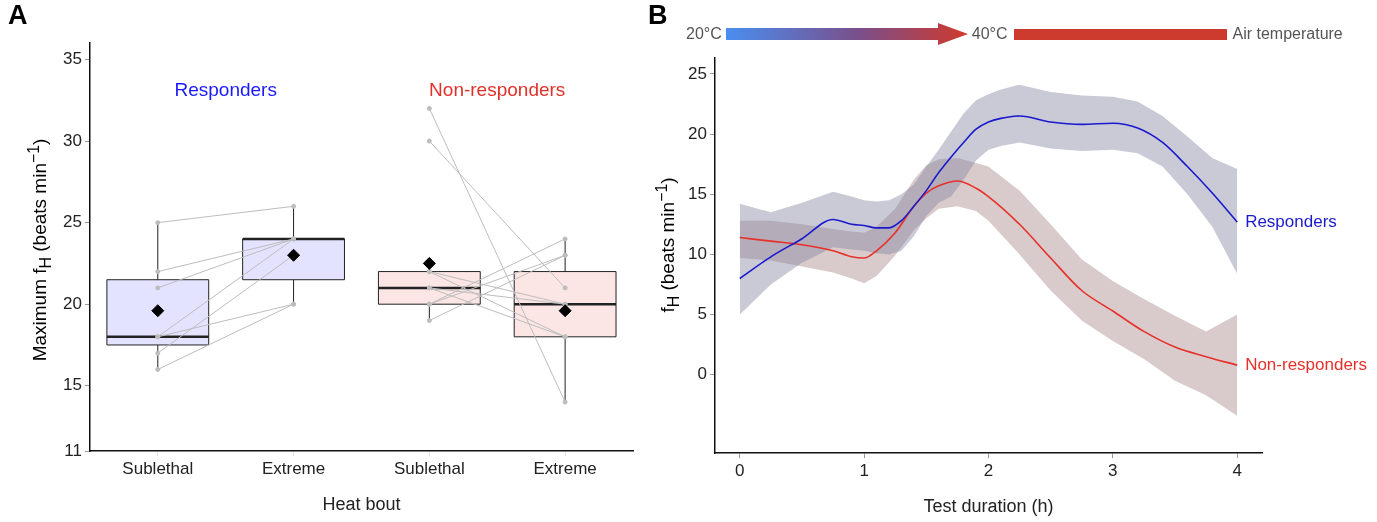  I want to click on x-tick-label: 4, so click(1237, 470).